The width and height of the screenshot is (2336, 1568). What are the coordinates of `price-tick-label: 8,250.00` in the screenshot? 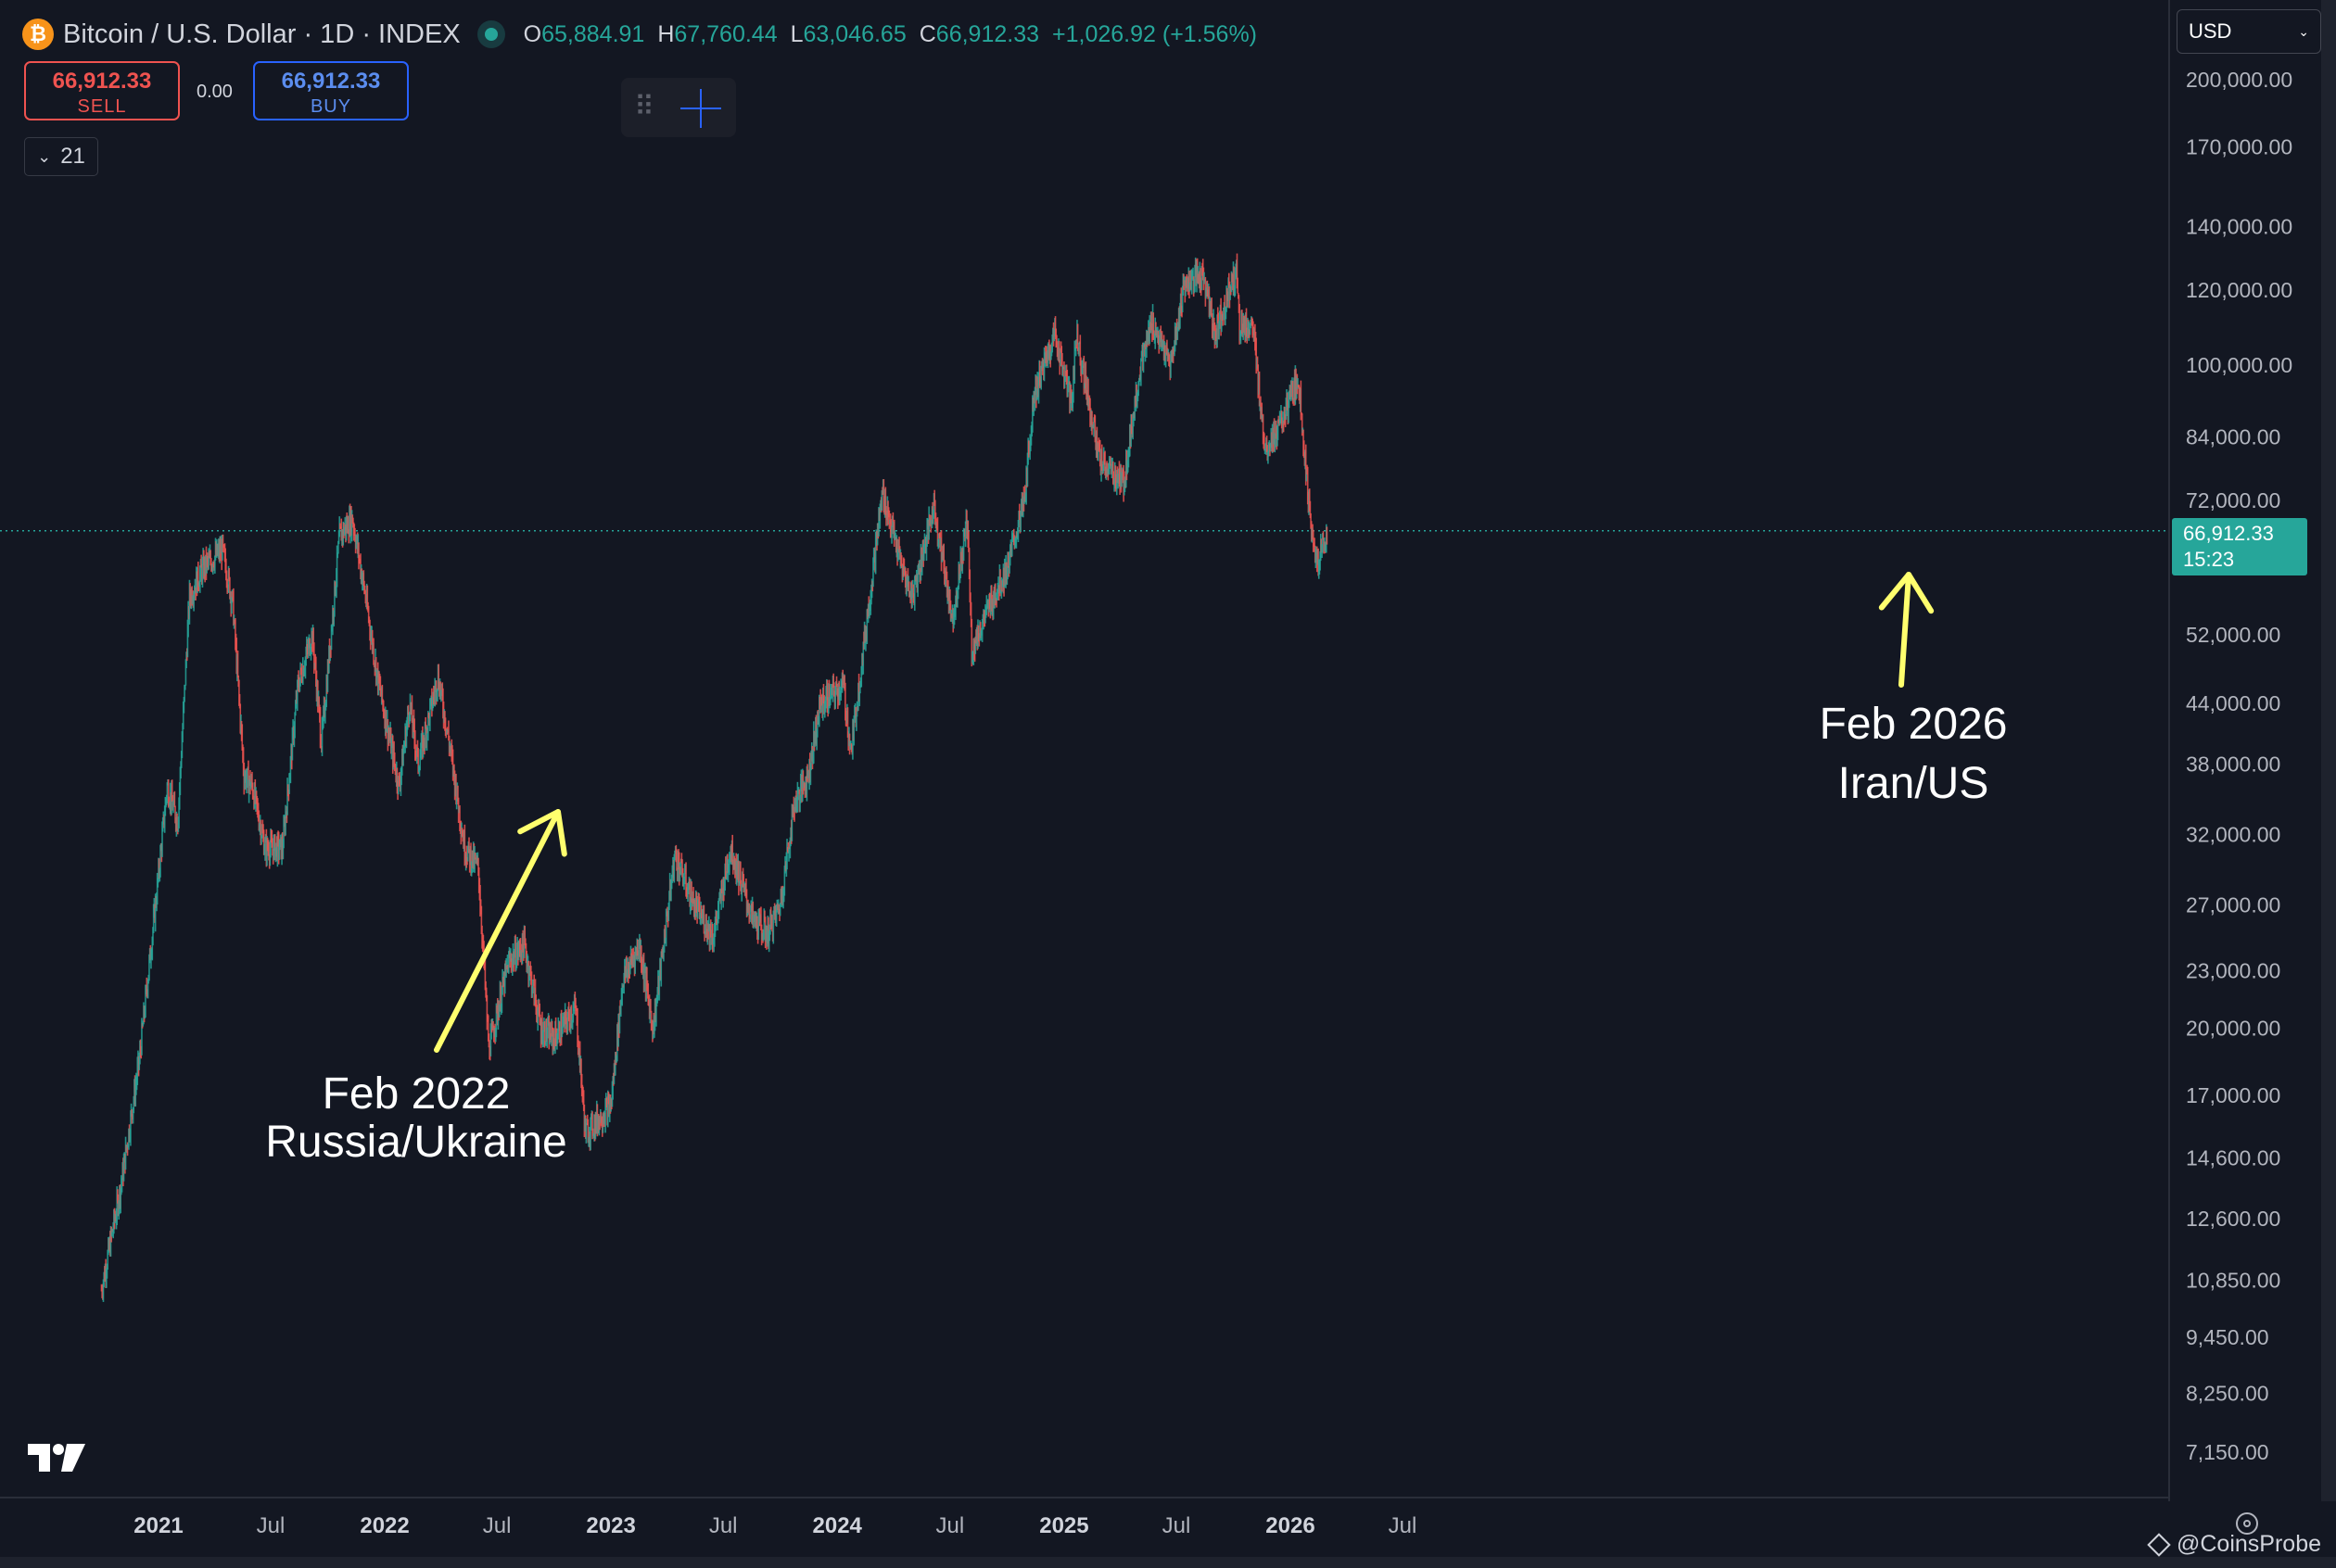 It's located at (2227, 1393).